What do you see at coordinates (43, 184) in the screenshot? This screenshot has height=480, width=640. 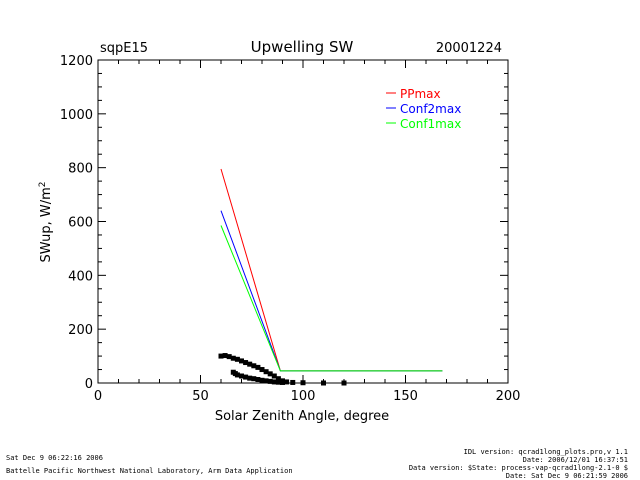 I see `y-axis-label-superscript: 2` at bounding box center [43, 184].